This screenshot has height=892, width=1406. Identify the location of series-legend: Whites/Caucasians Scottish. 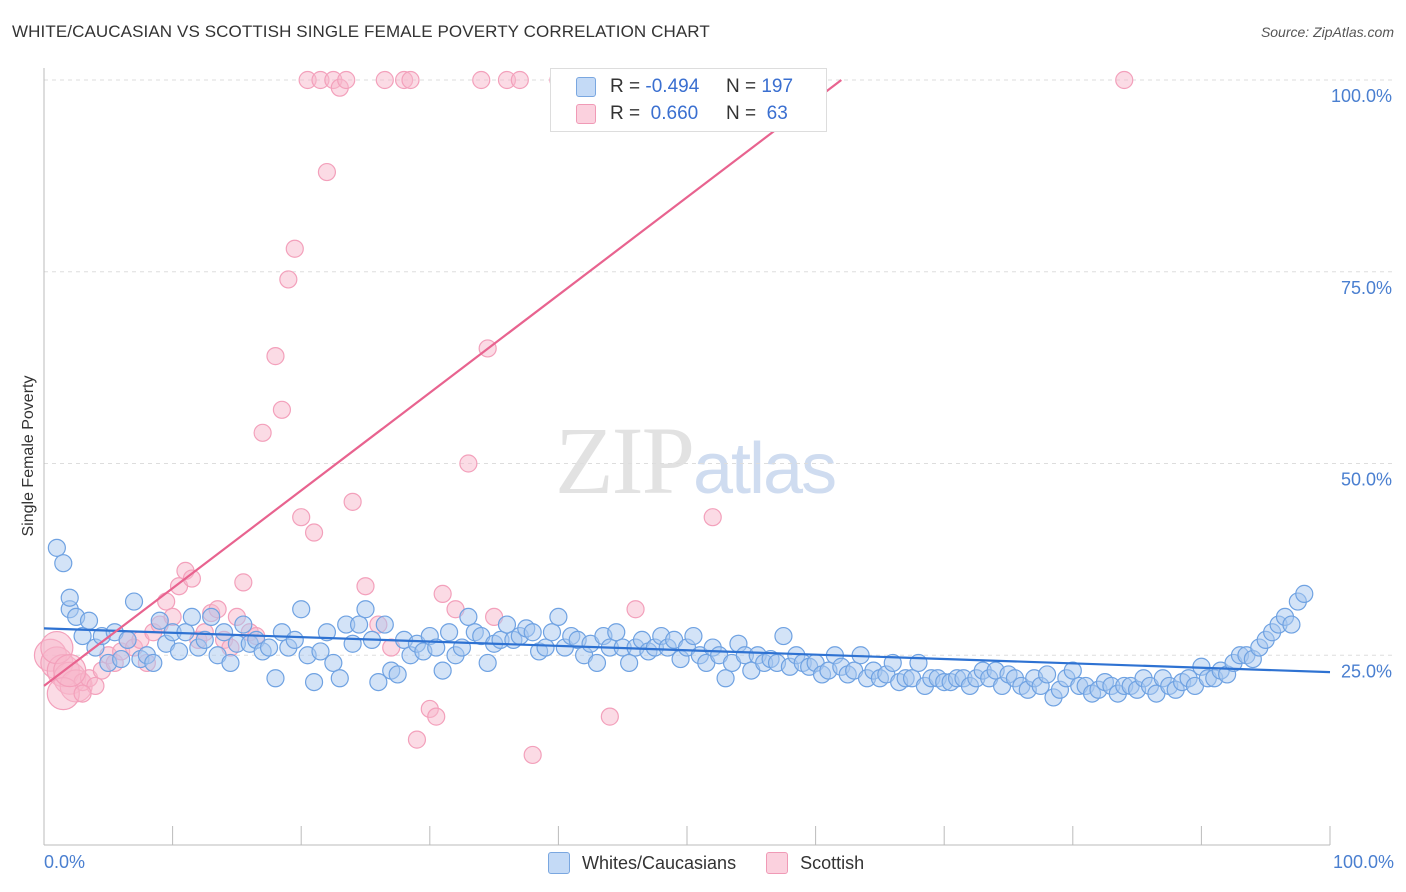
(721, 863).